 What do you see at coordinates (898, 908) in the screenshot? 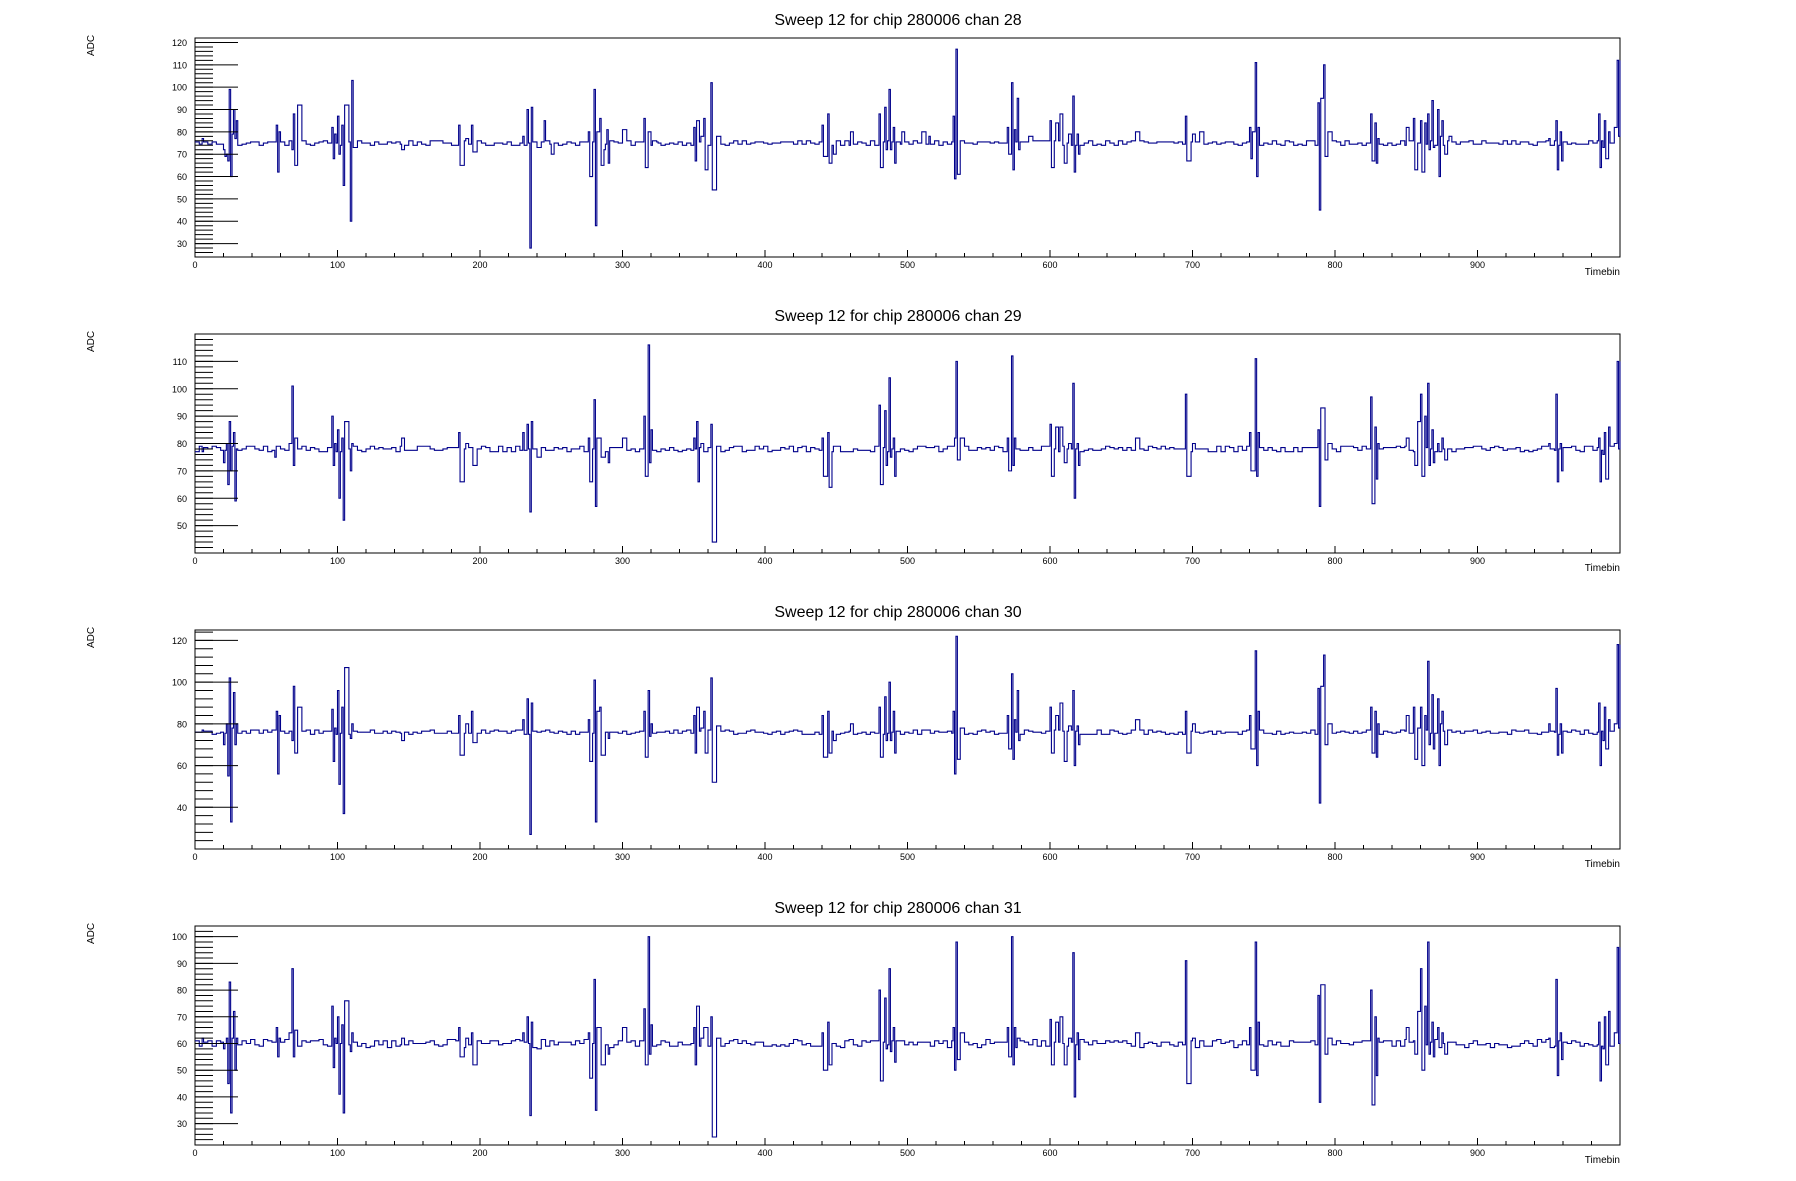
I see `chart-title: Sweep 12 for chip 280006 chan 31` at bounding box center [898, 908].